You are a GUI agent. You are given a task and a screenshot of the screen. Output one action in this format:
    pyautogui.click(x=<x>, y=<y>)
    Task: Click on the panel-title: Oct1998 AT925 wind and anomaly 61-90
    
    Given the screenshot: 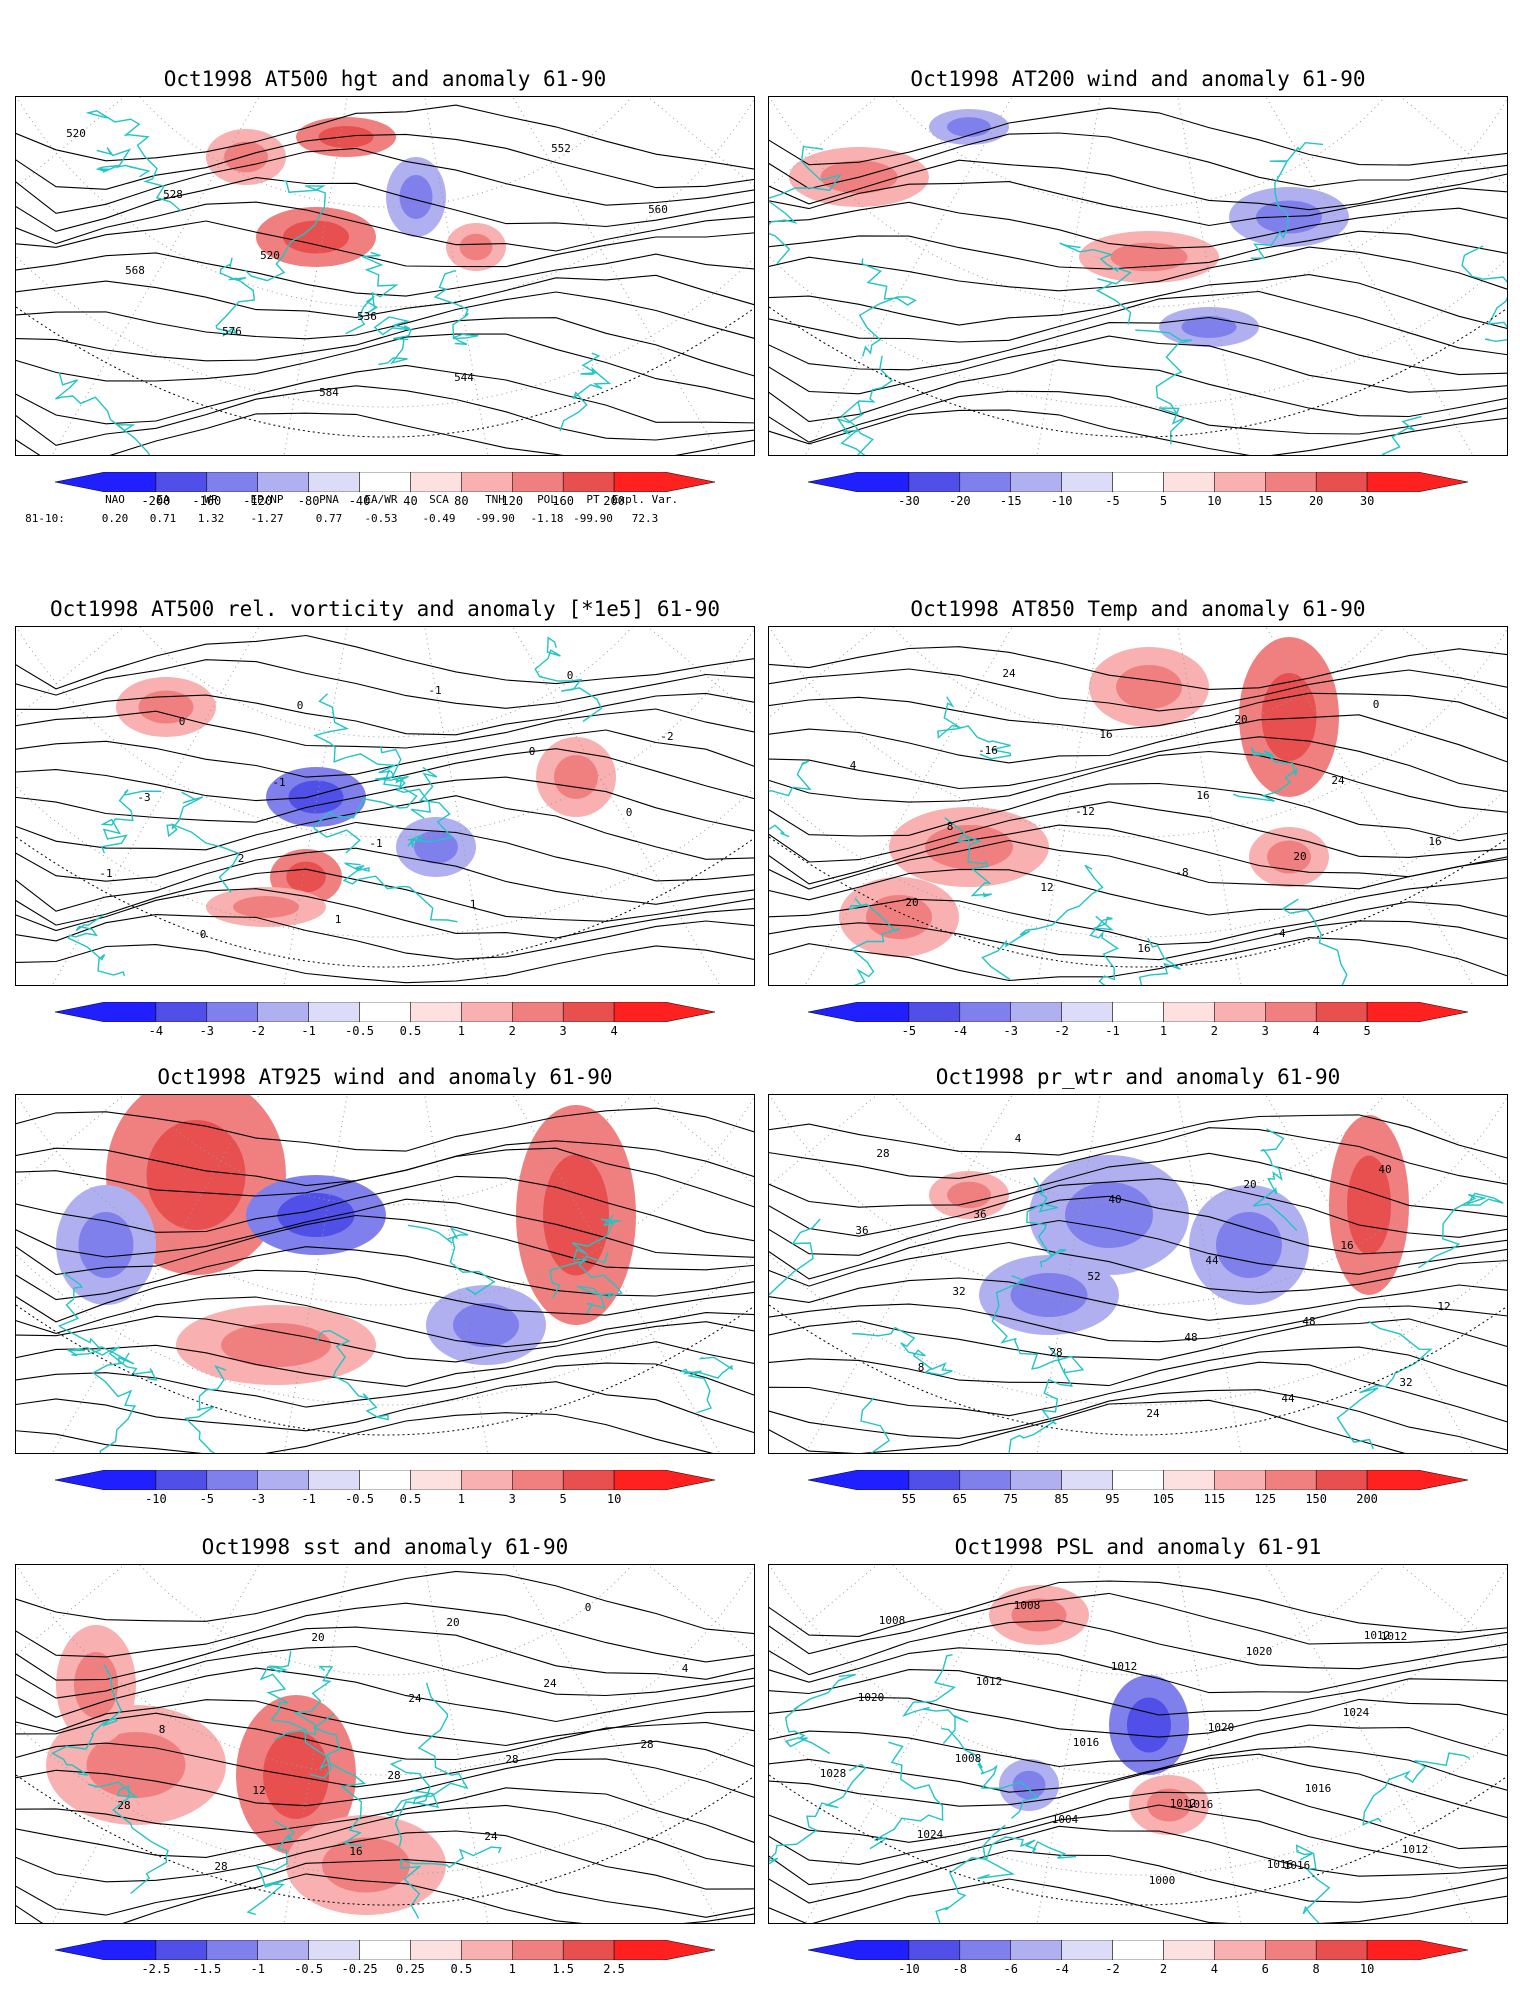 What is the action you would take?
    pyautogui.click(x=385, y=1077)
    